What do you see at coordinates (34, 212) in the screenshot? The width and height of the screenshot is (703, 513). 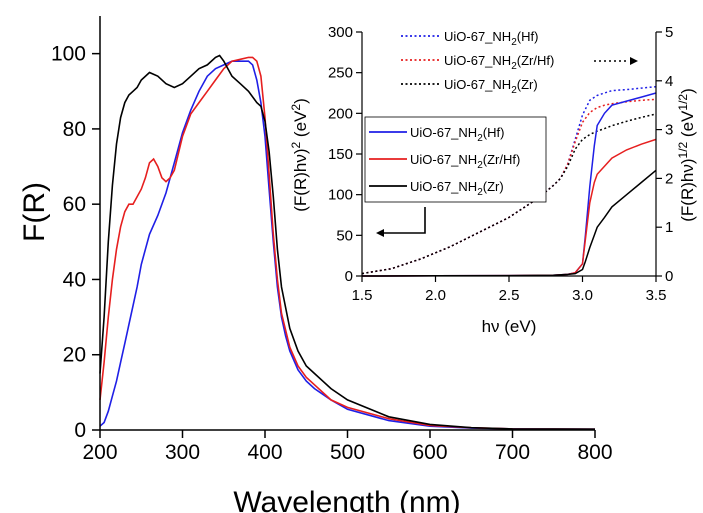 I see `main-y-axis-title: F(R)` at bounding box center [34, 212].